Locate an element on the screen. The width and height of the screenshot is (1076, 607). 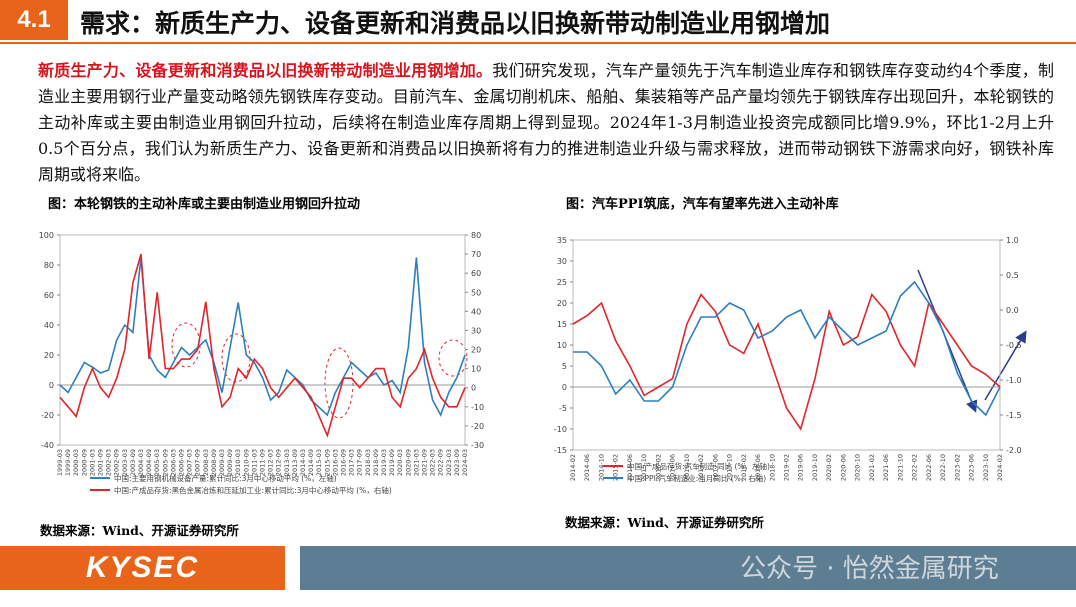
x-tick-label: 2022-06 is located at coordinates (929, 467).